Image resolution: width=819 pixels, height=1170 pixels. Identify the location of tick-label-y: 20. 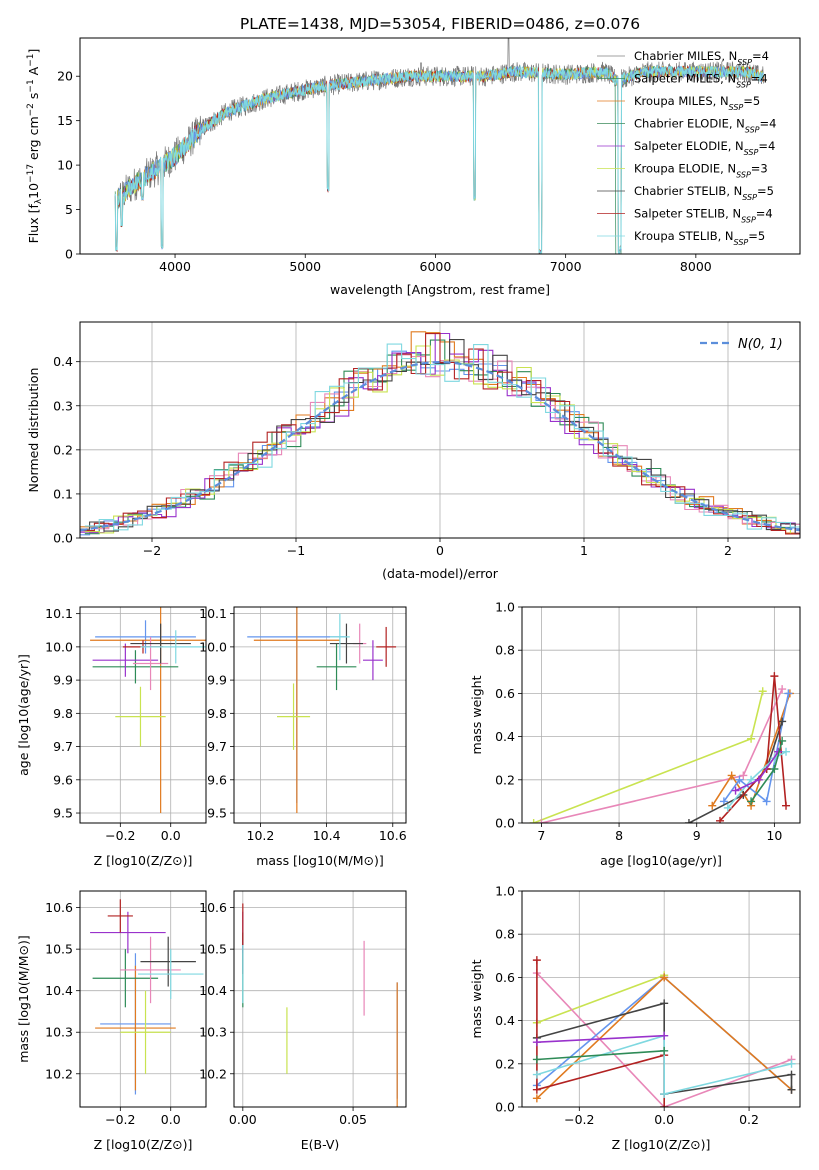
(65, 76).